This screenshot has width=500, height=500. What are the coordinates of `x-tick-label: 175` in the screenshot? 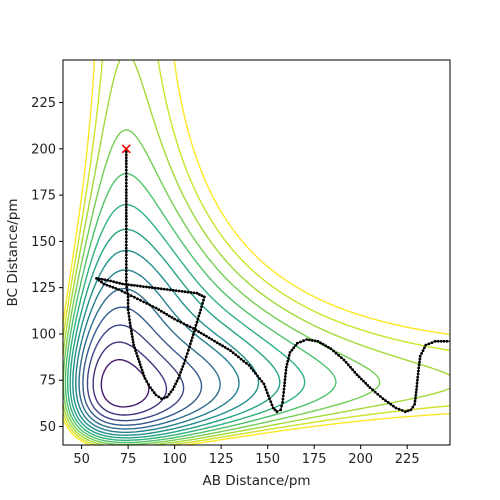 It's located at (314, 459).